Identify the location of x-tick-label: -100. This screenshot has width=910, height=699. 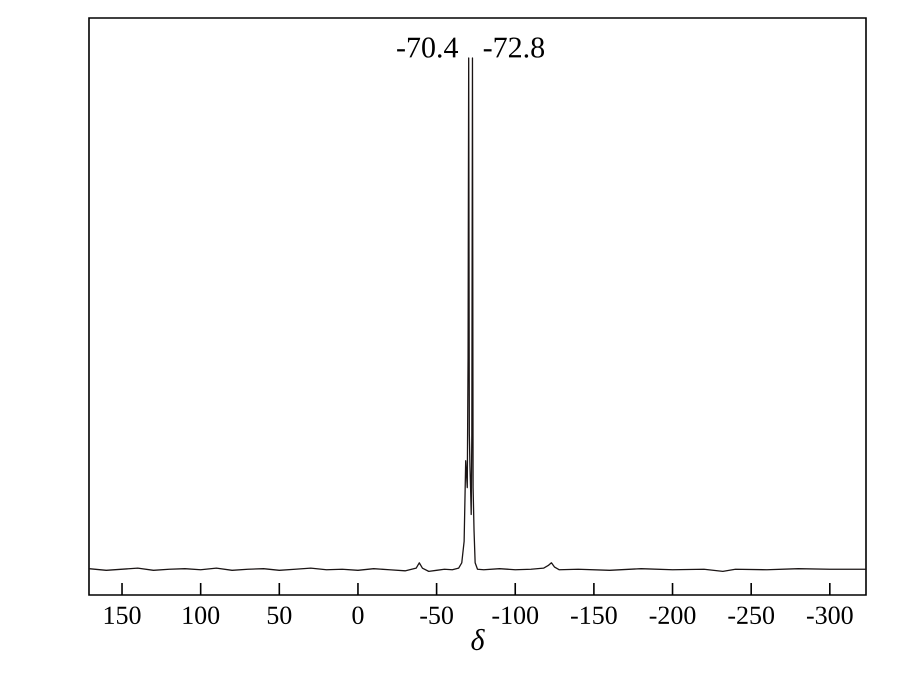
(515, 615).